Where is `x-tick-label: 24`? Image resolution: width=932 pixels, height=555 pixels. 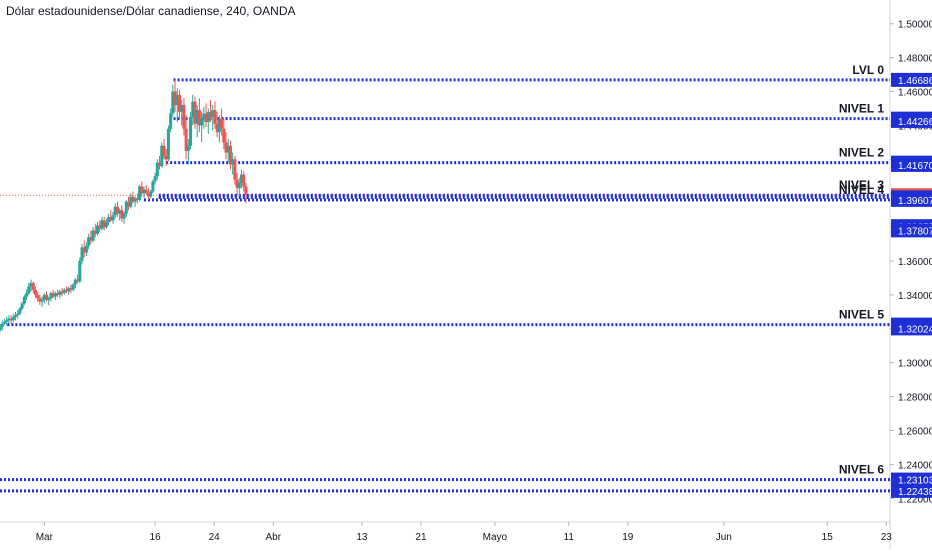 x-tick-label: 24 is located at coordinates (215, 537).